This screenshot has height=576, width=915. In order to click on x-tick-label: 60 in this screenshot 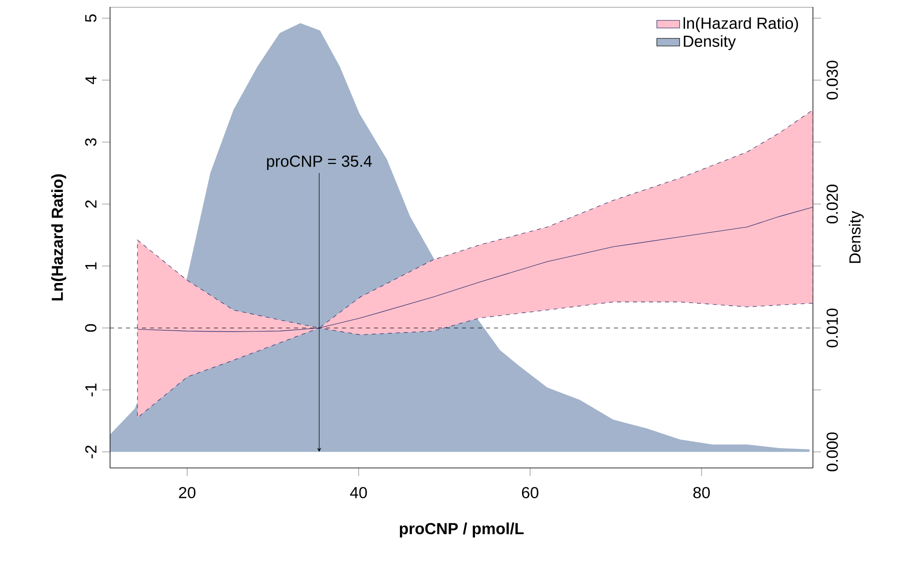, I will do `click(530, 492)`.